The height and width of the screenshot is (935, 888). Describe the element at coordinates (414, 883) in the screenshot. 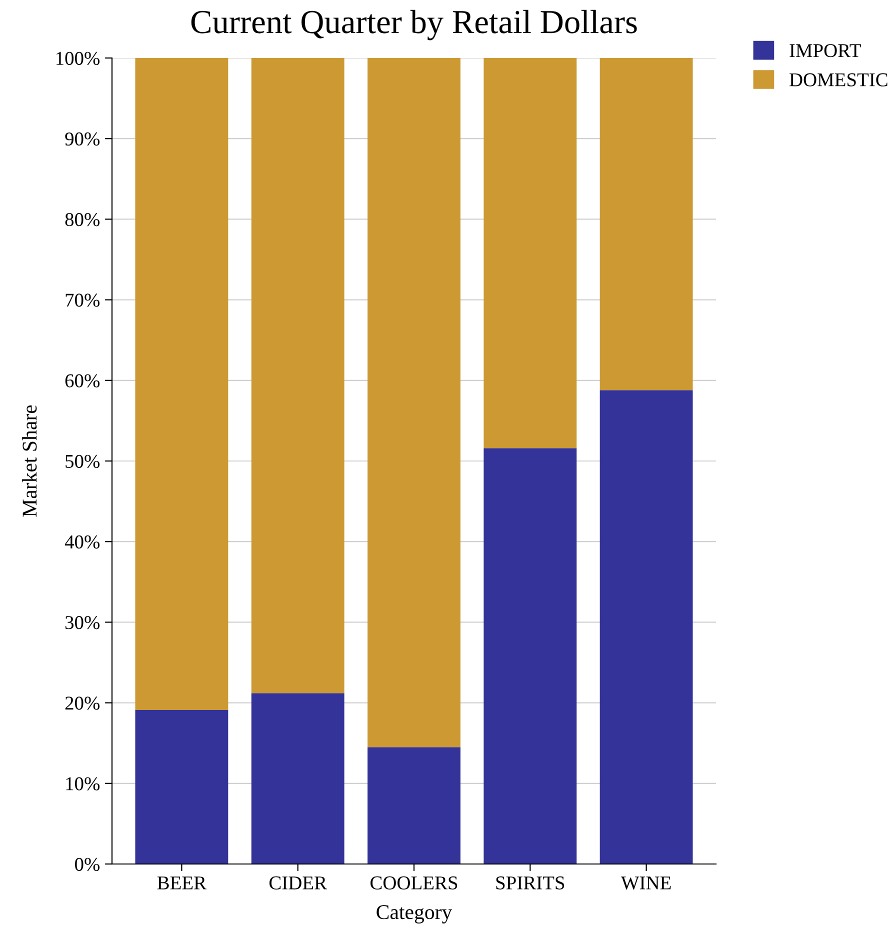

I see `x-tick-label: COOLERS` at that location.